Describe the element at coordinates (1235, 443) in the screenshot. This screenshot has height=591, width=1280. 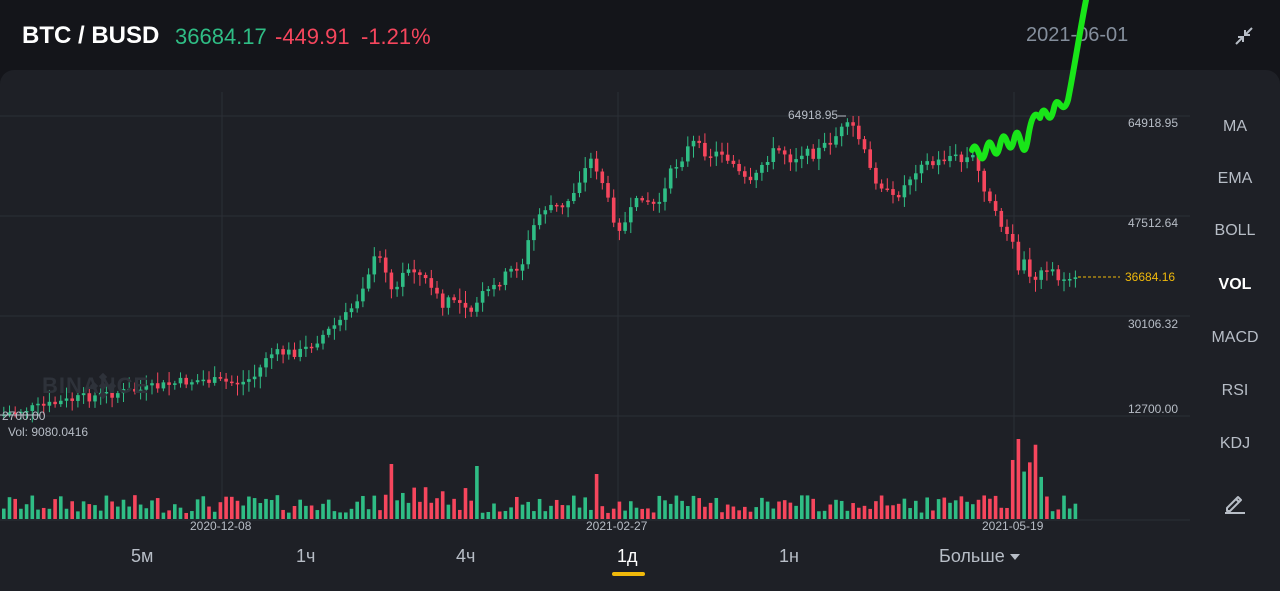
I see `indicator-kdj: KDJ` at that location.